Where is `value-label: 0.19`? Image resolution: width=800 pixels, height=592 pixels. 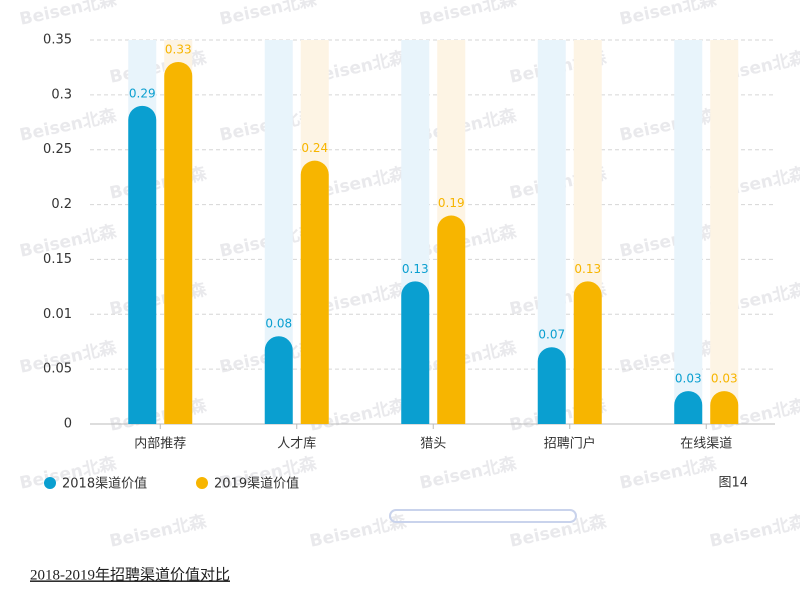
value-label: 0.19 is located at coordinates (451, 203).